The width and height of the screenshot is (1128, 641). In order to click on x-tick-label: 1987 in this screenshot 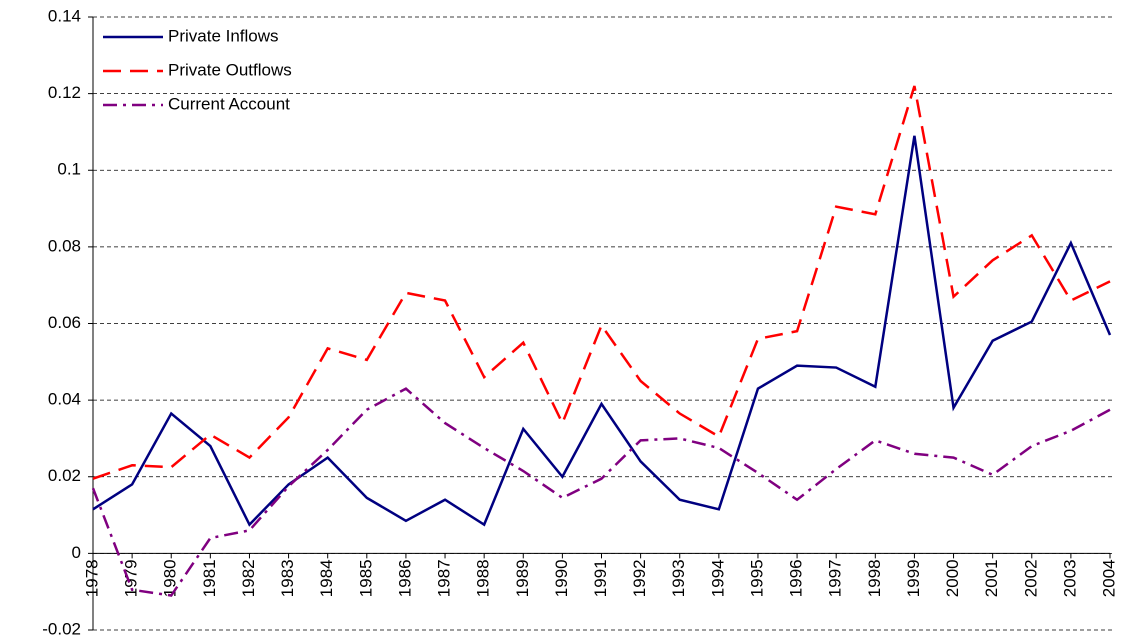, I will do `click(444, 578)`.